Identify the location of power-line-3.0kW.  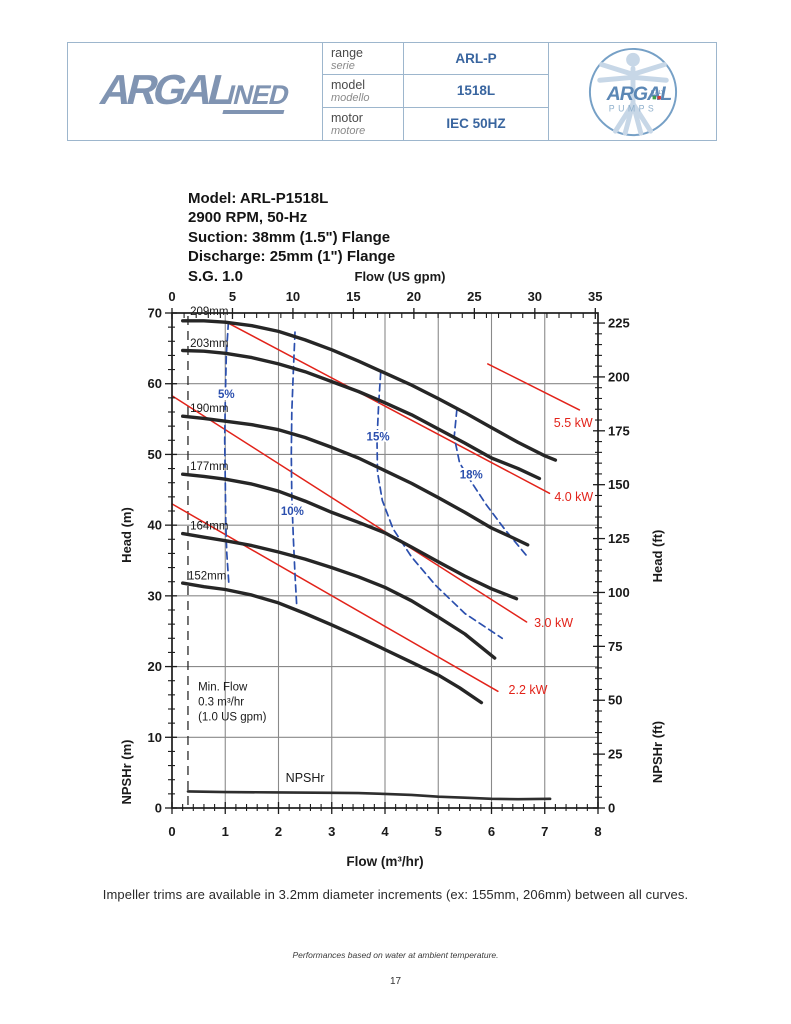
(349, 508).